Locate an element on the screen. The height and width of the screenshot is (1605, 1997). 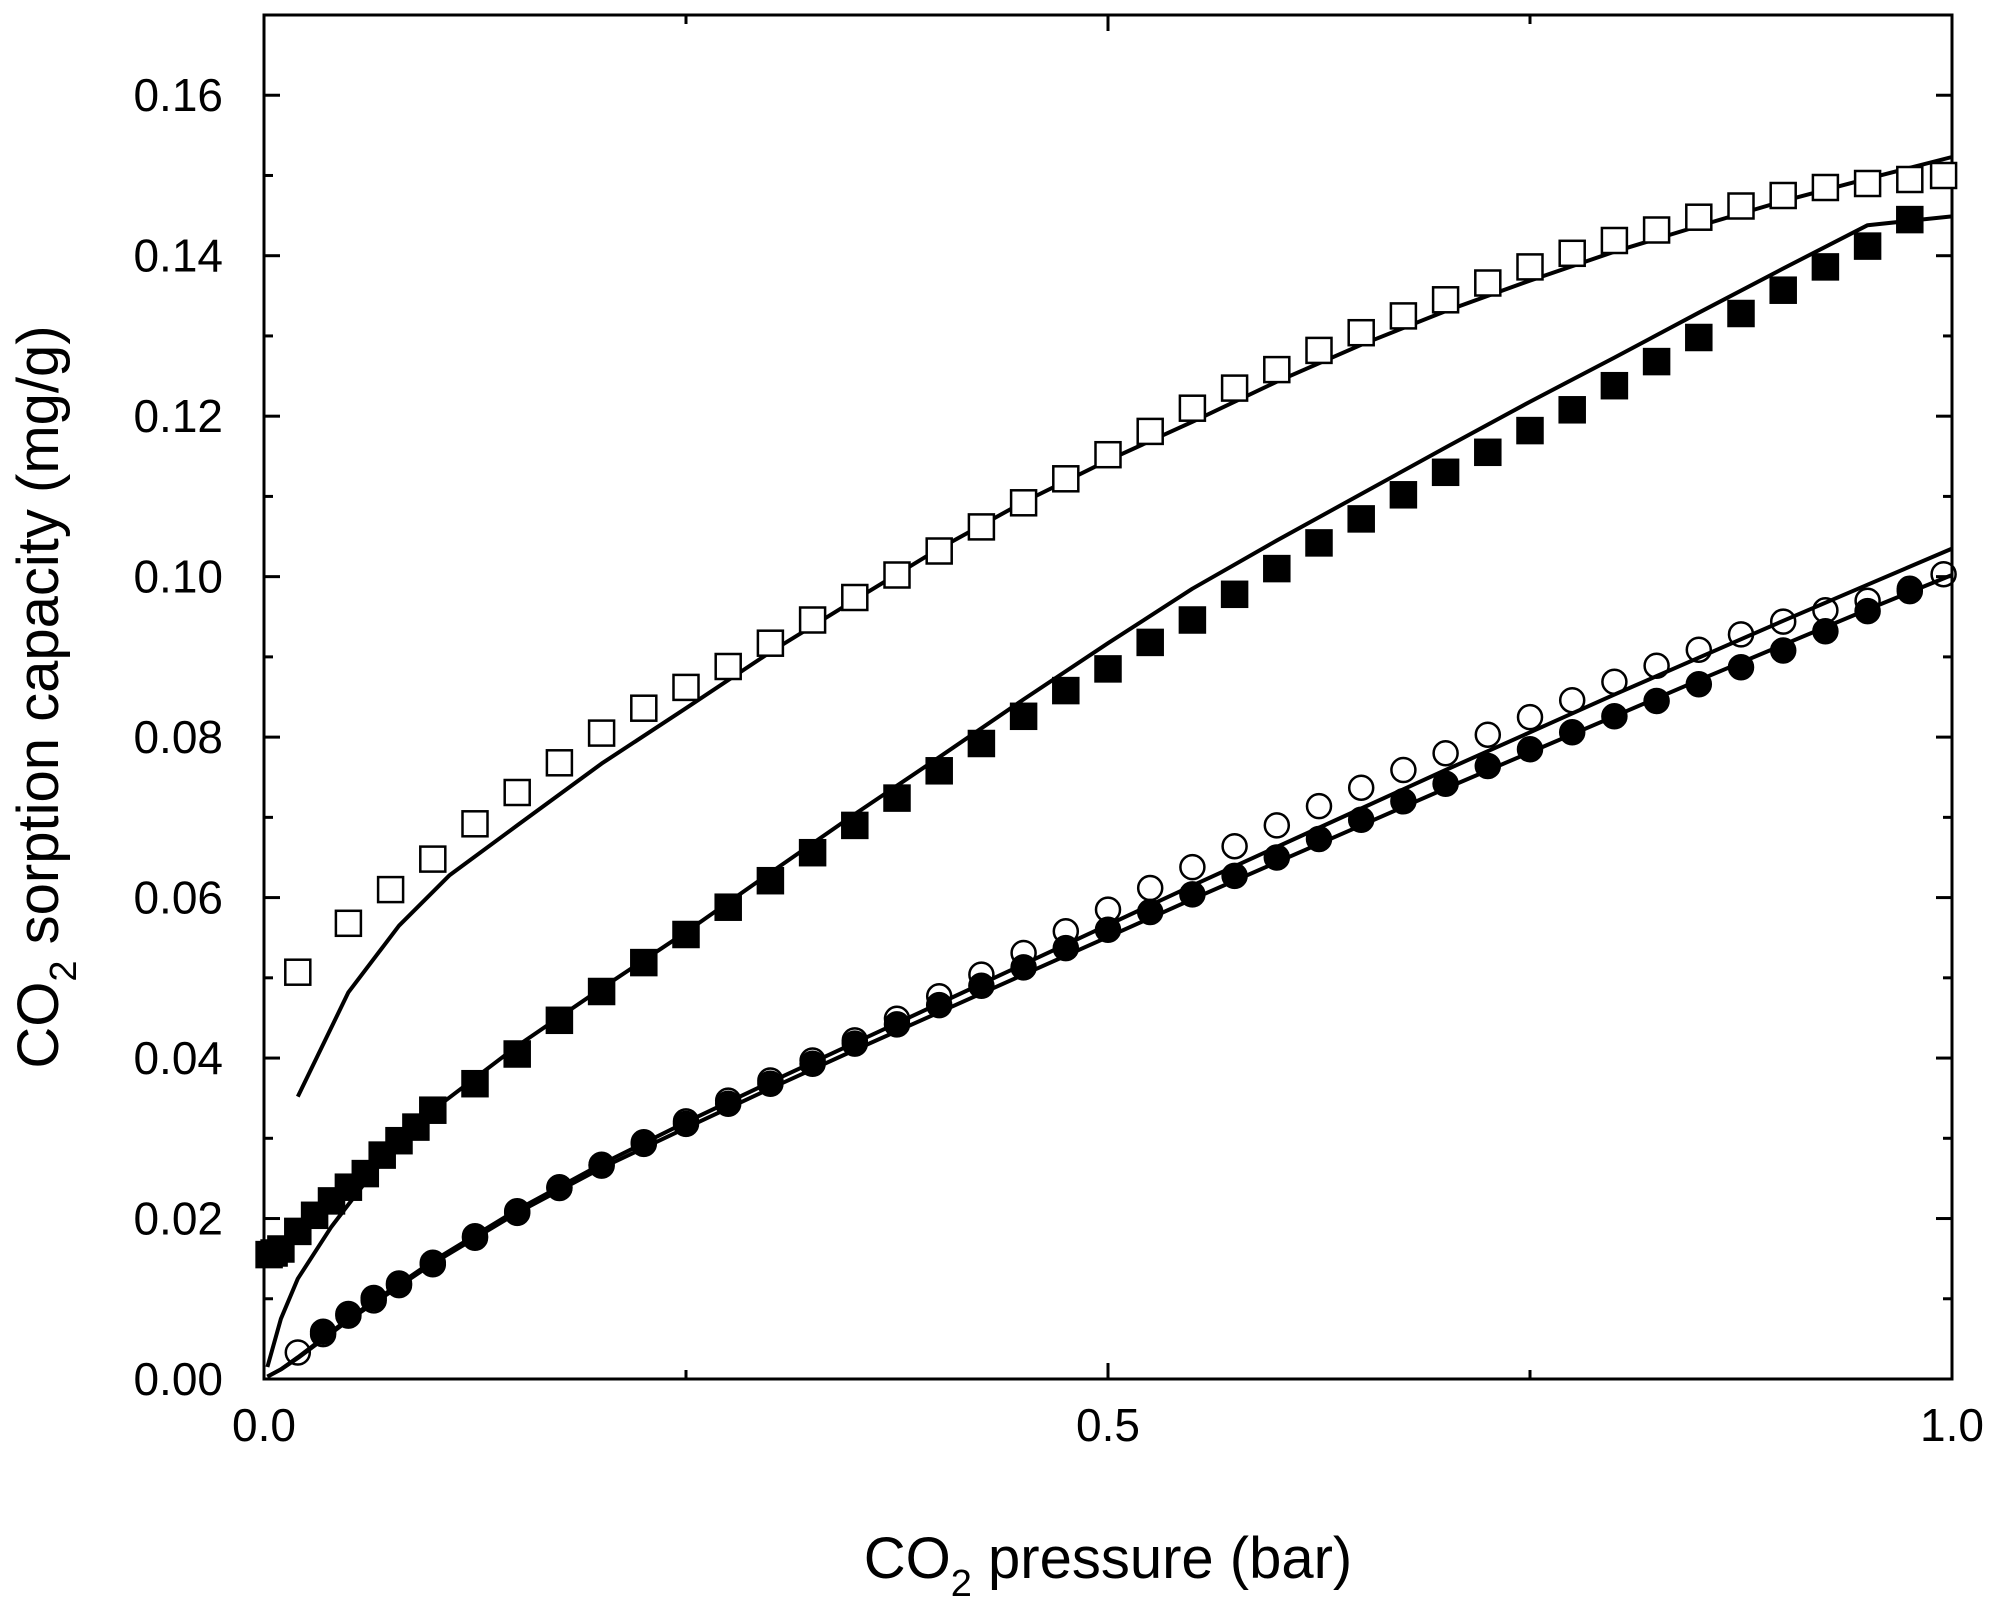
x-tick-label: 1.0 is located at coordinates (1952, 1425).